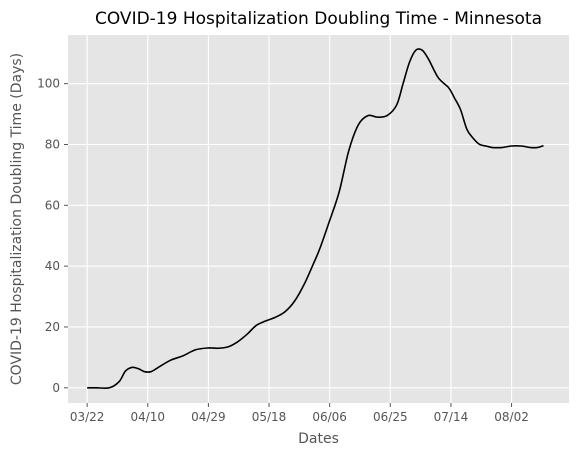 Image resolution: width=588 pixels, height=457 pixels. What do you see at coordinates (56, 388) in the screenshot?
I see `y-tick-label: 0` at bounding box center [56, 388].